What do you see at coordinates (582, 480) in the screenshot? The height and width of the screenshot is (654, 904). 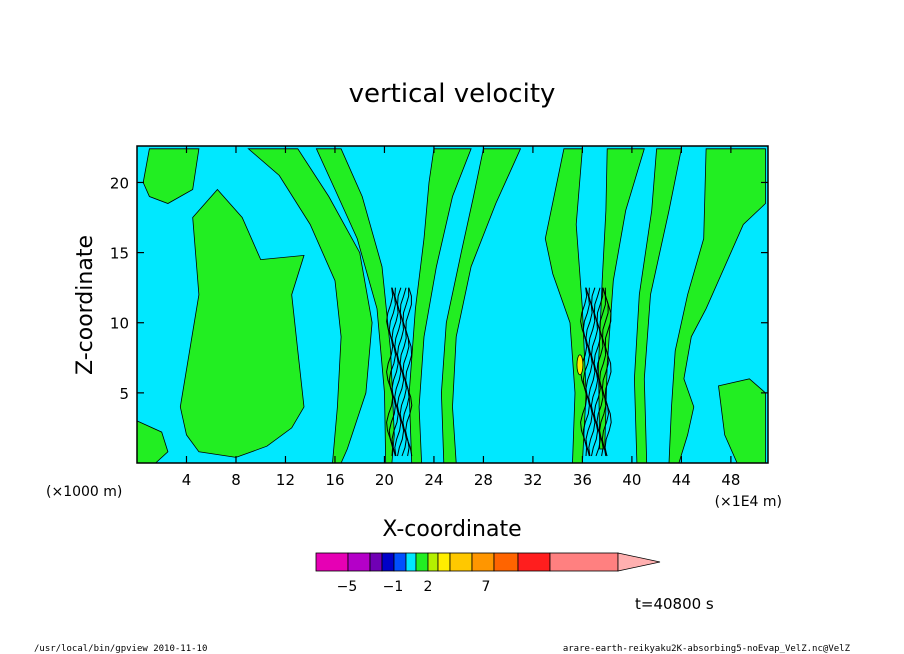 I see `x-tick-label: 36` at bounding box center [582, 480].